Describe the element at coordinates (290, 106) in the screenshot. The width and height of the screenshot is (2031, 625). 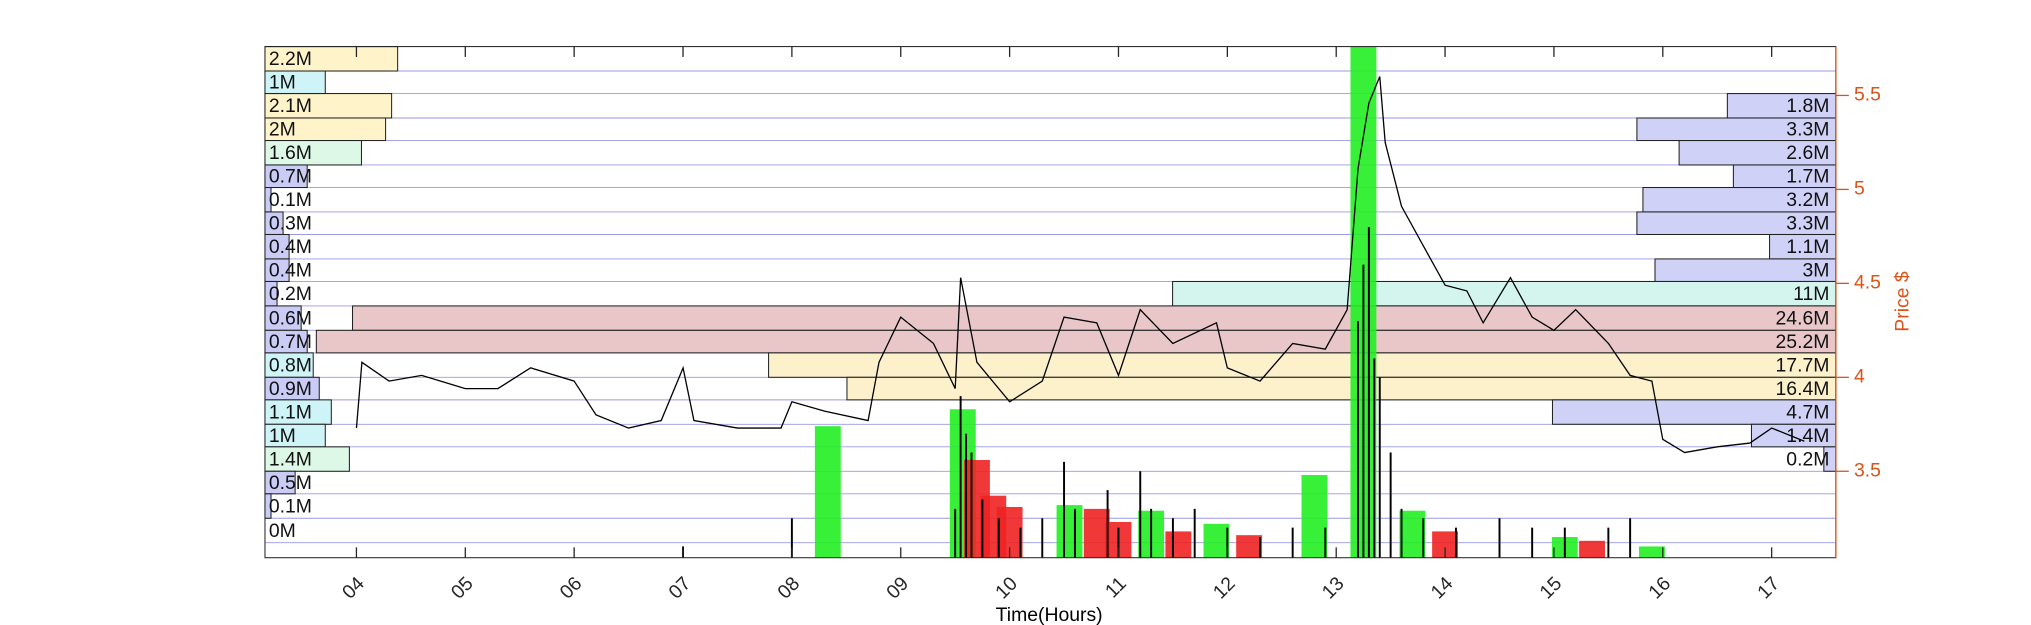
I see `profile-label: 2.1M` at that location.